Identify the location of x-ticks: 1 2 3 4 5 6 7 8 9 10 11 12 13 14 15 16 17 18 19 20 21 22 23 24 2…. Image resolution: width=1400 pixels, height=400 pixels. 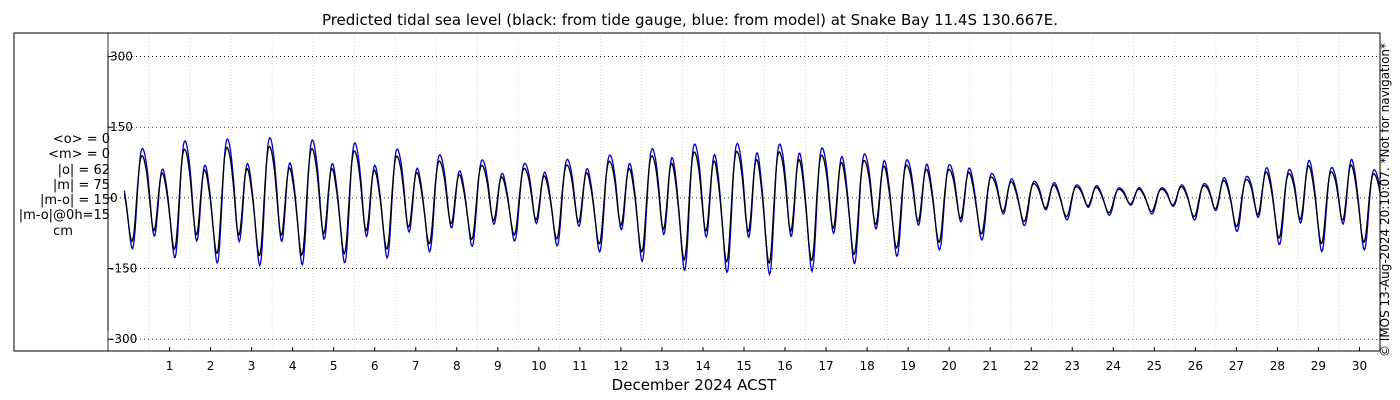
(766, 360).